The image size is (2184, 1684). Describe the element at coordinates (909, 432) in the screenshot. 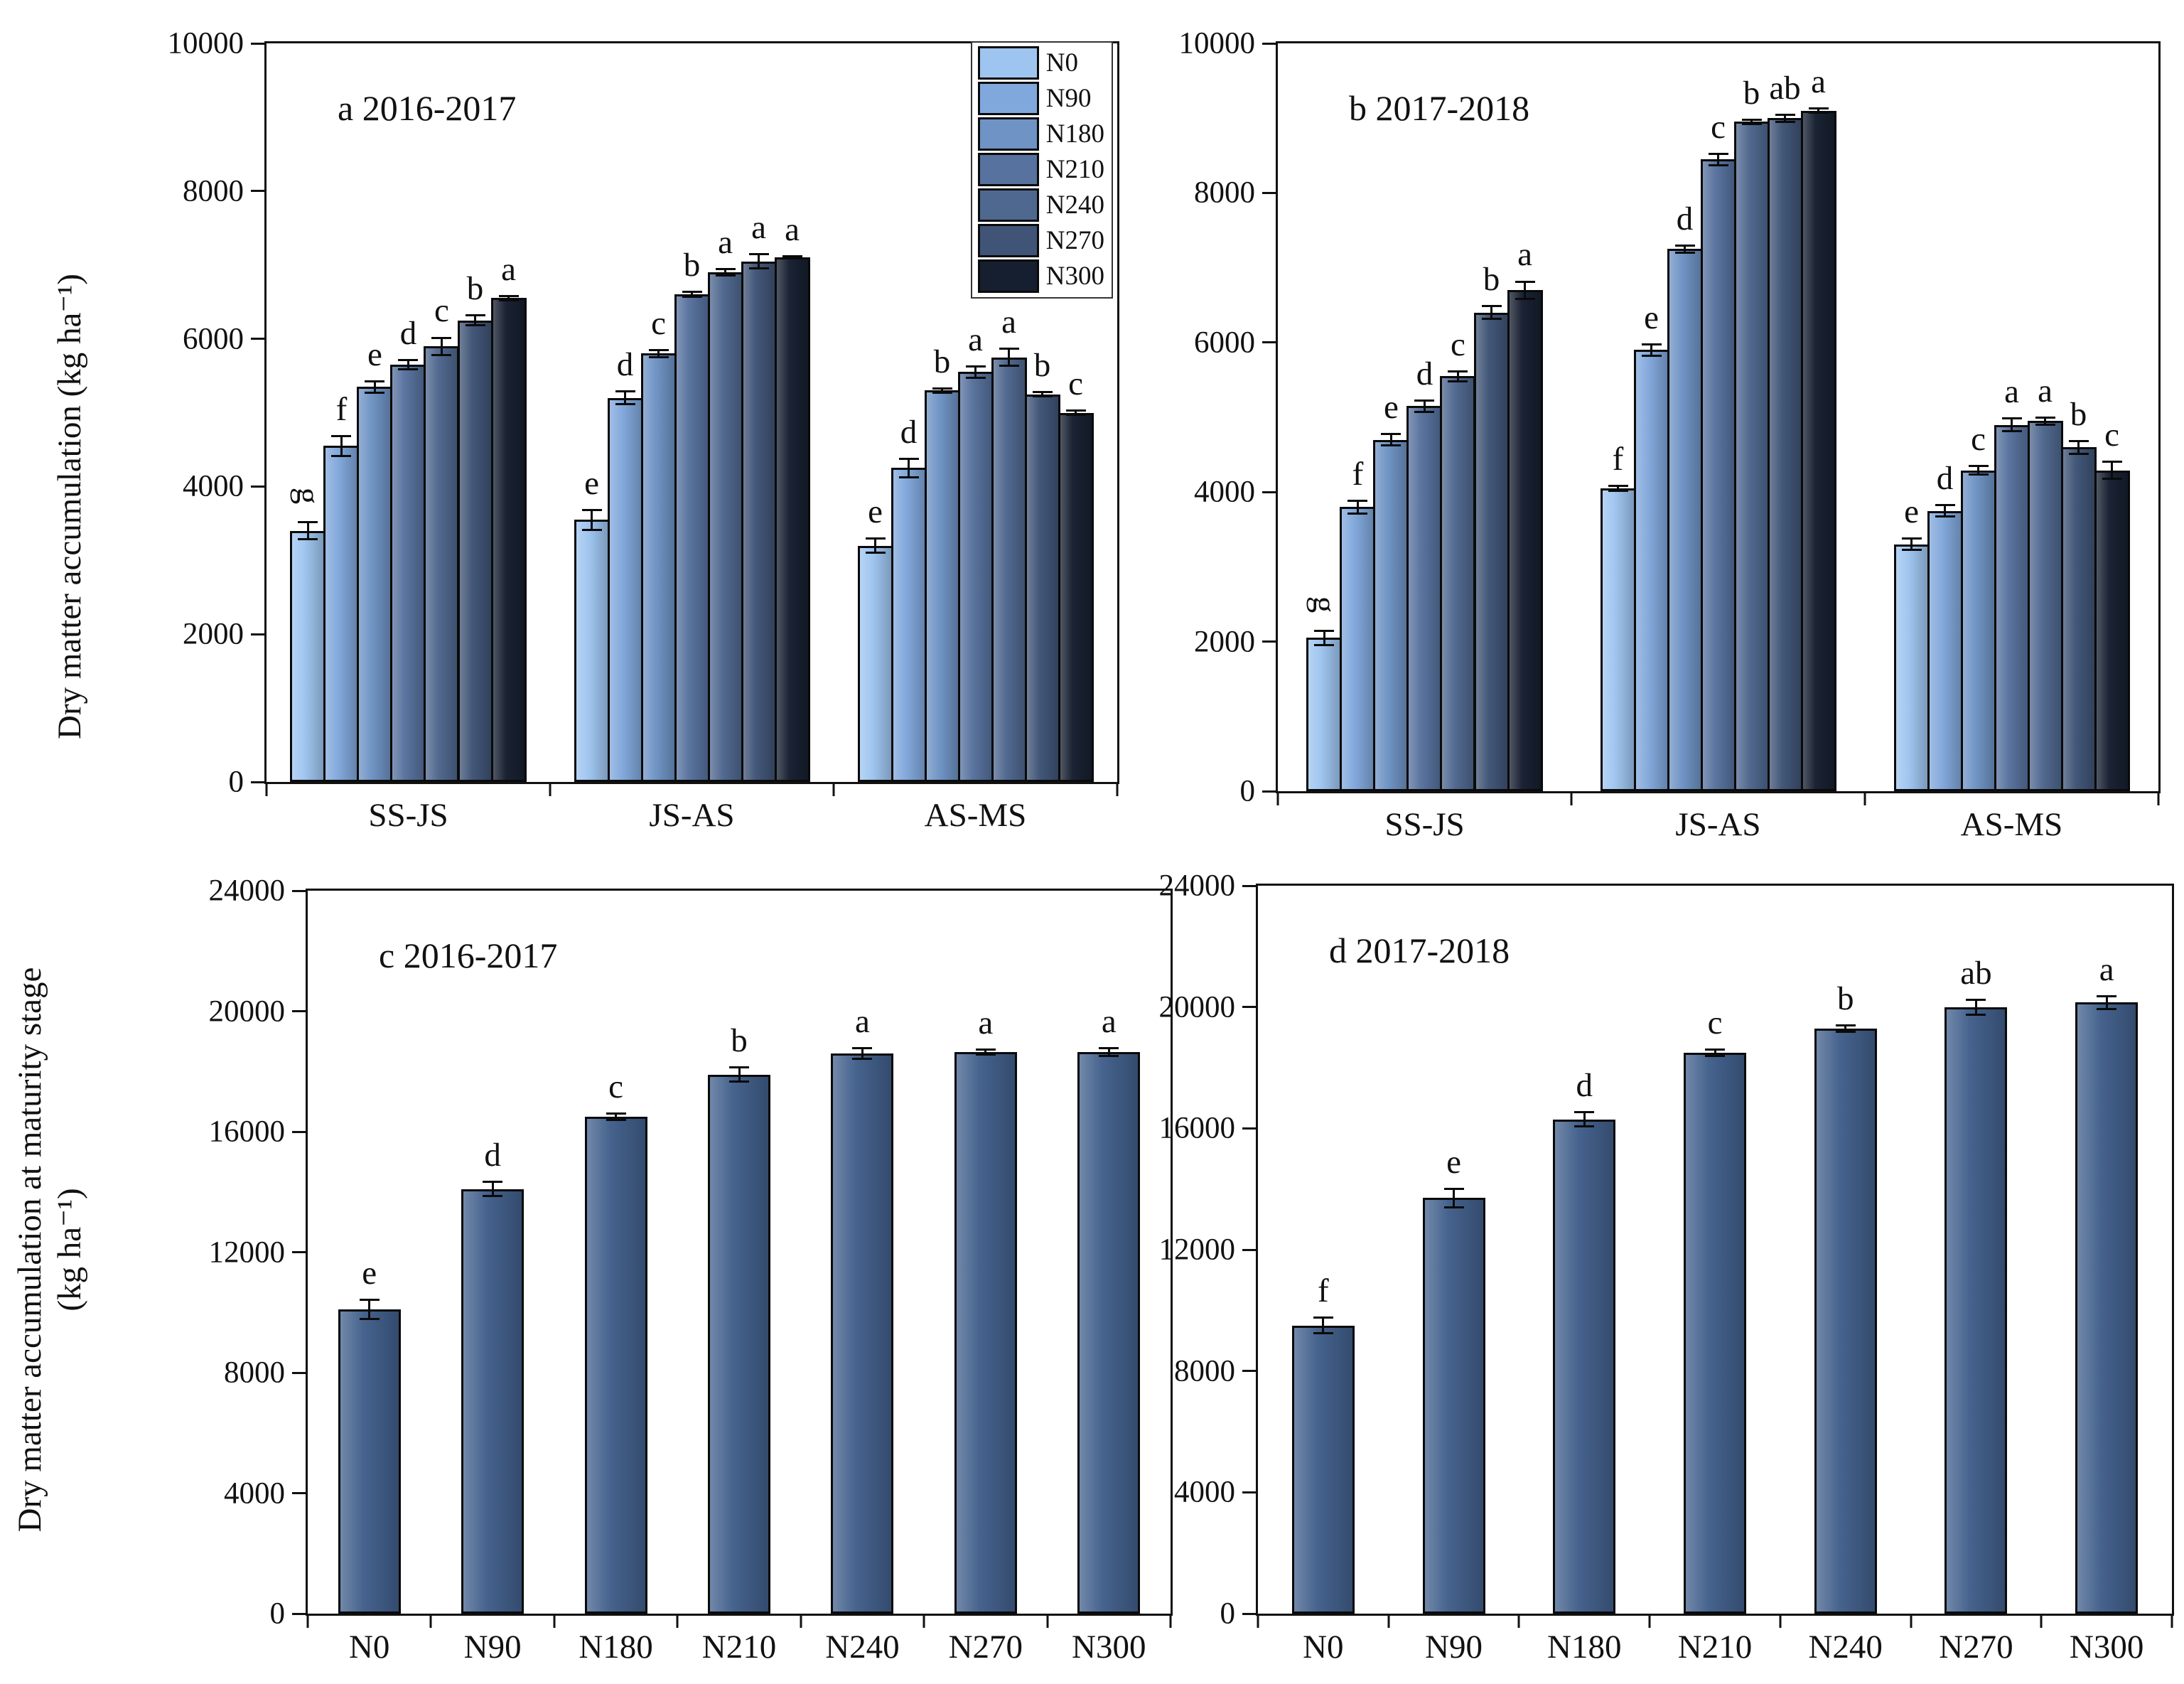

I see `significance-letter-N90-AS-MS: d` at that location.